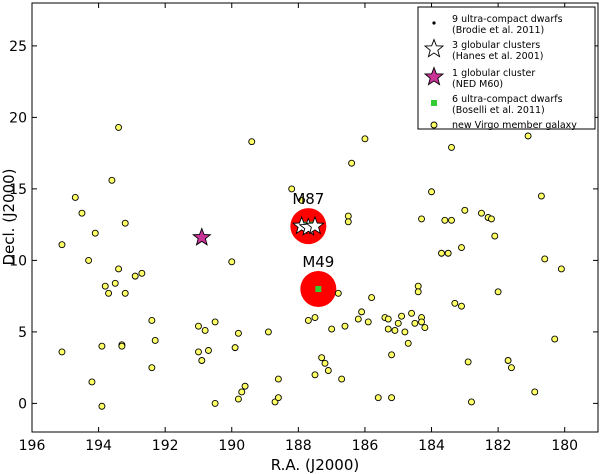 This screenshot has width=600, height=474. Describe the element at coordinates (32, 446) in the screenshot. I see `x-tick-label: 196` at that location.